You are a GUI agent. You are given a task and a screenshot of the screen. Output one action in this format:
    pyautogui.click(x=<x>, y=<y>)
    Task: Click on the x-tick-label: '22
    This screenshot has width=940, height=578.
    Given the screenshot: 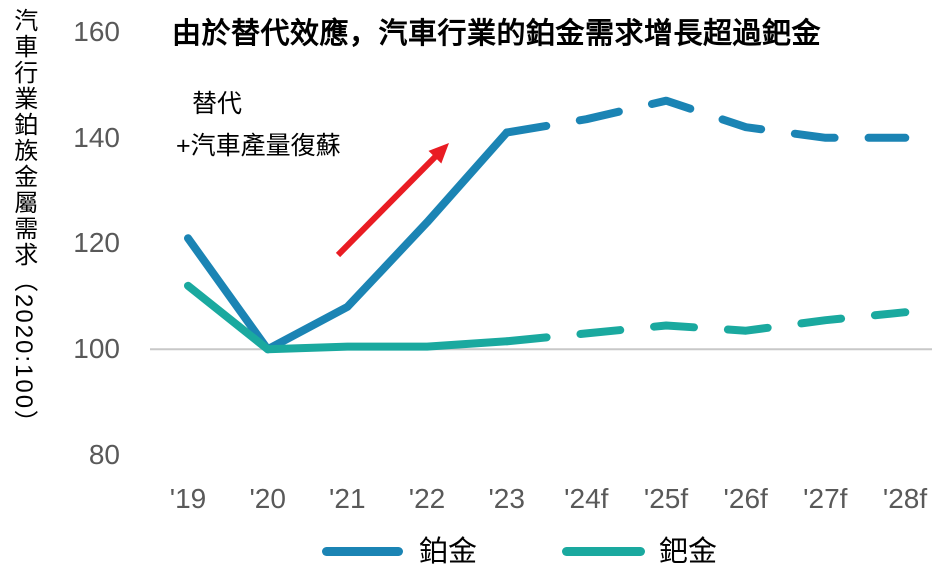 What is the action you would take?
    pyautogui.click(x=427, y=498)
    